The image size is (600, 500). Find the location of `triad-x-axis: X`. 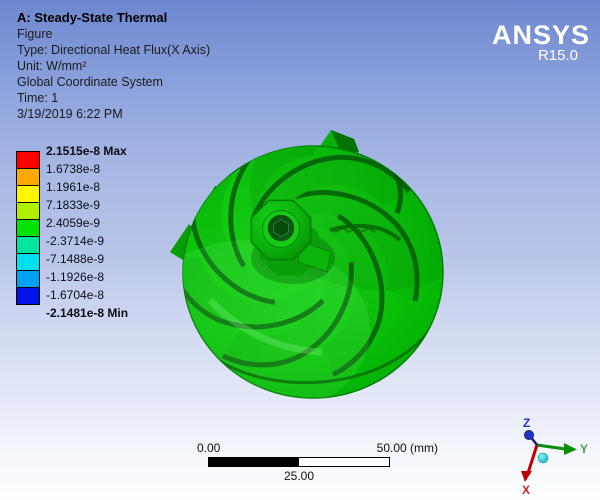

triad-x-axis: X is located at coordinates (530, 470).